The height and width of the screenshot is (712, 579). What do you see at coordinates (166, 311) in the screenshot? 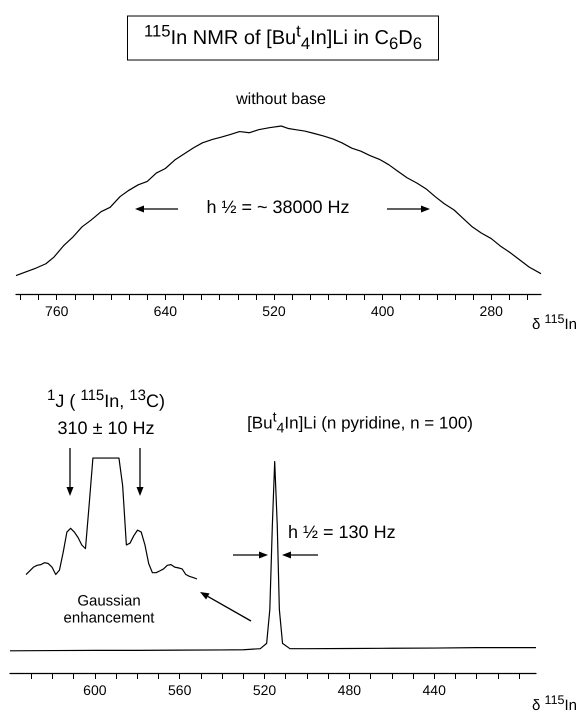
I see `x-tick-label: 640` at bounding box center [166, 311].